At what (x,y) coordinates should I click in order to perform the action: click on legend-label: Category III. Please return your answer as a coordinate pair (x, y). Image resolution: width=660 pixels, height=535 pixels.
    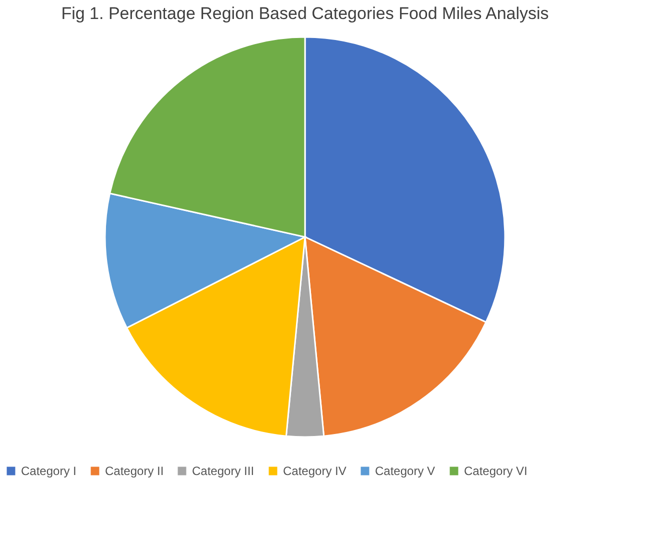
    Looking at the image, I should click on (223, 471).